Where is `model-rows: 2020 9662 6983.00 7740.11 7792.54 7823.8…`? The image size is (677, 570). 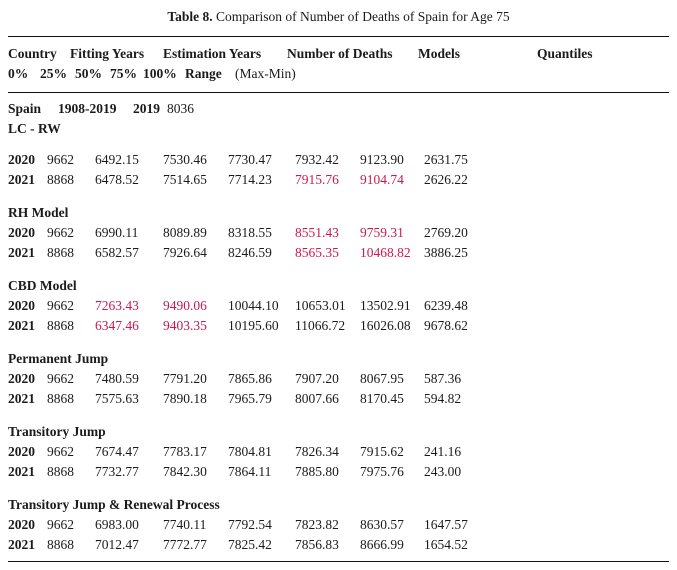
model-rows: 2020 9662 6983.00 7740.11 7792.54 7823.8… is located at coordinates (338, 535).